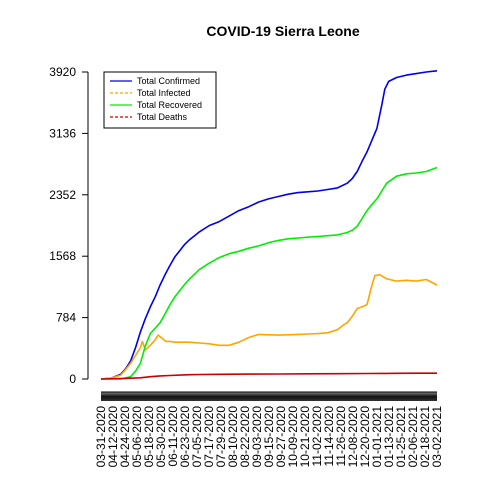  Describe the element at coordinates (72, 379) in the screenshot. I see `y-tick-label: 0` at that location.